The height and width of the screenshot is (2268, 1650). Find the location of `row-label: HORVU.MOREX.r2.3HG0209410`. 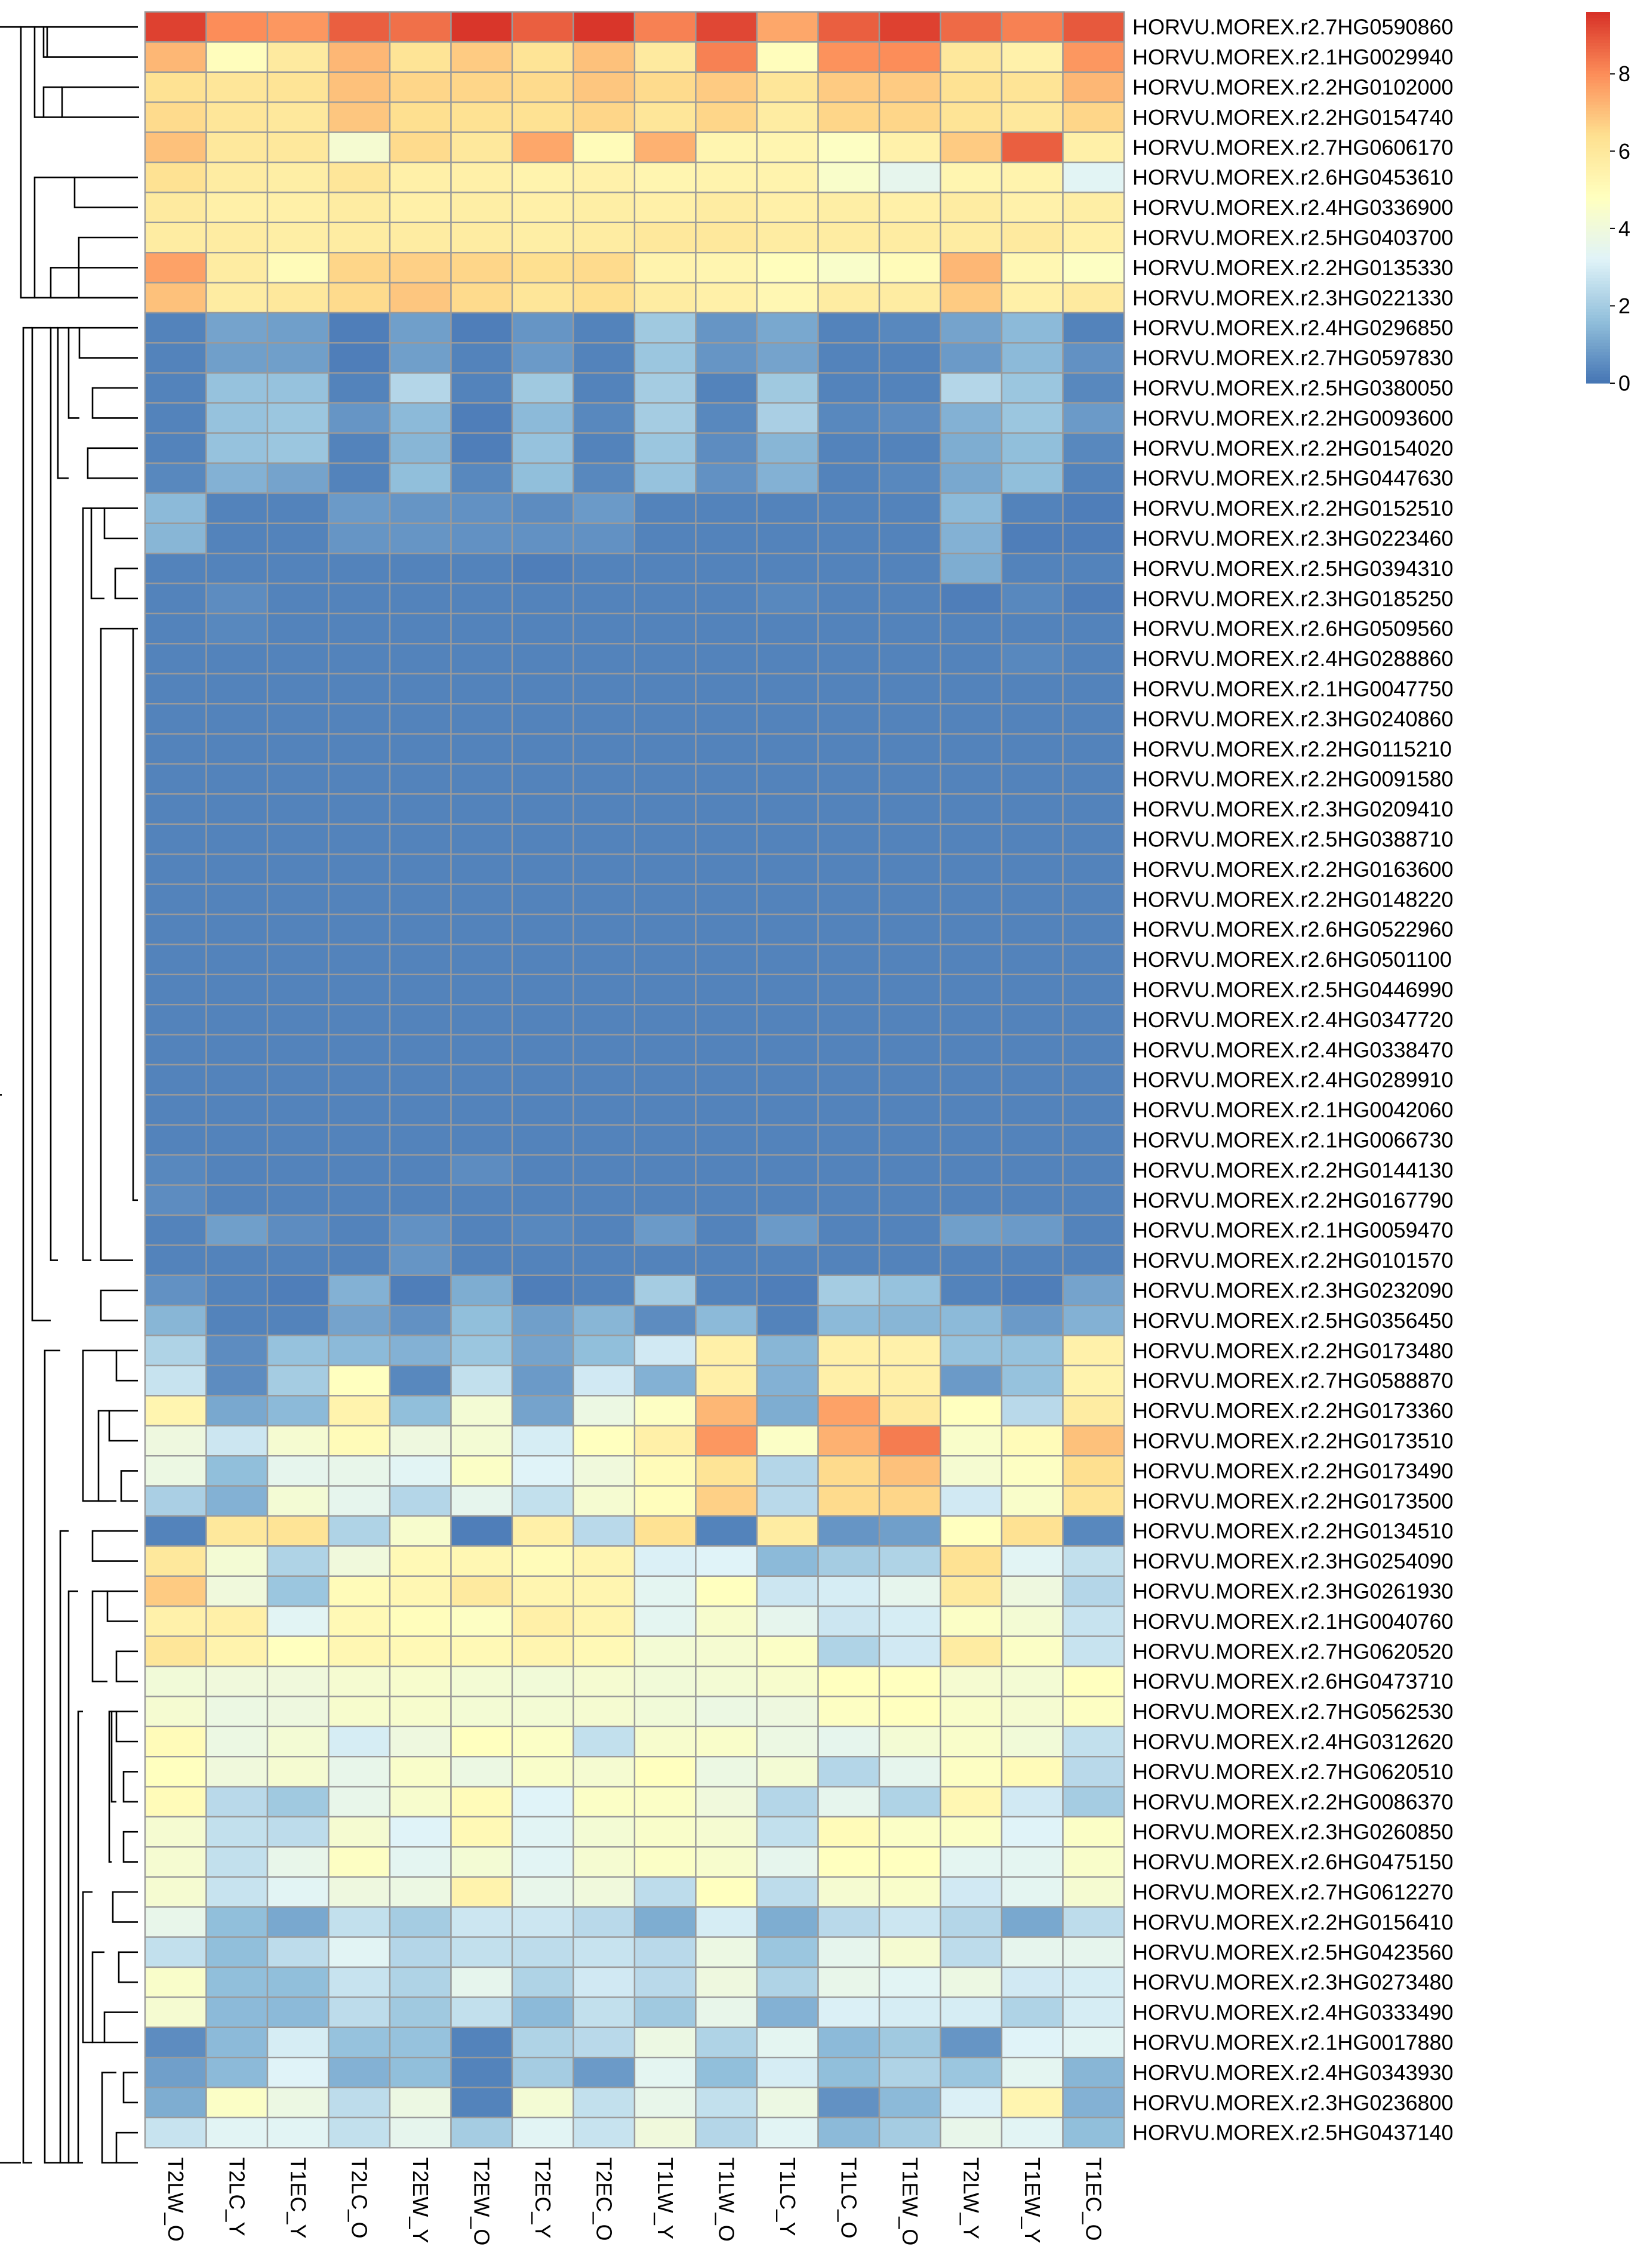

row-label: HORVU.MOREX.r2.3HG0209410 is located at coordinates (1293, 809).